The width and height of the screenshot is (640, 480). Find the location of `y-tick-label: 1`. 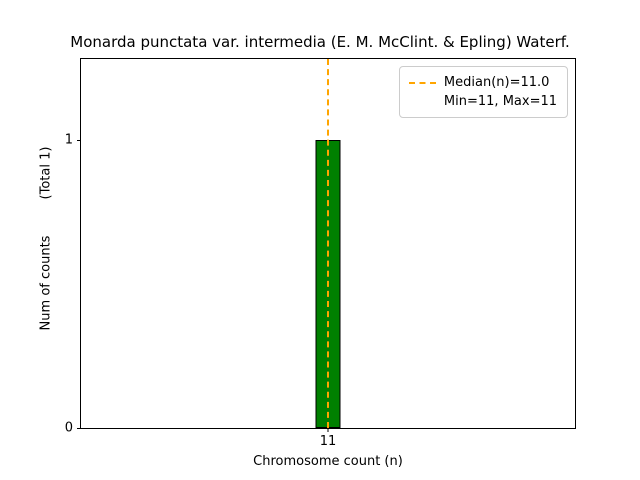

y-tick-label: 1 is located at coordinates (68, 140).